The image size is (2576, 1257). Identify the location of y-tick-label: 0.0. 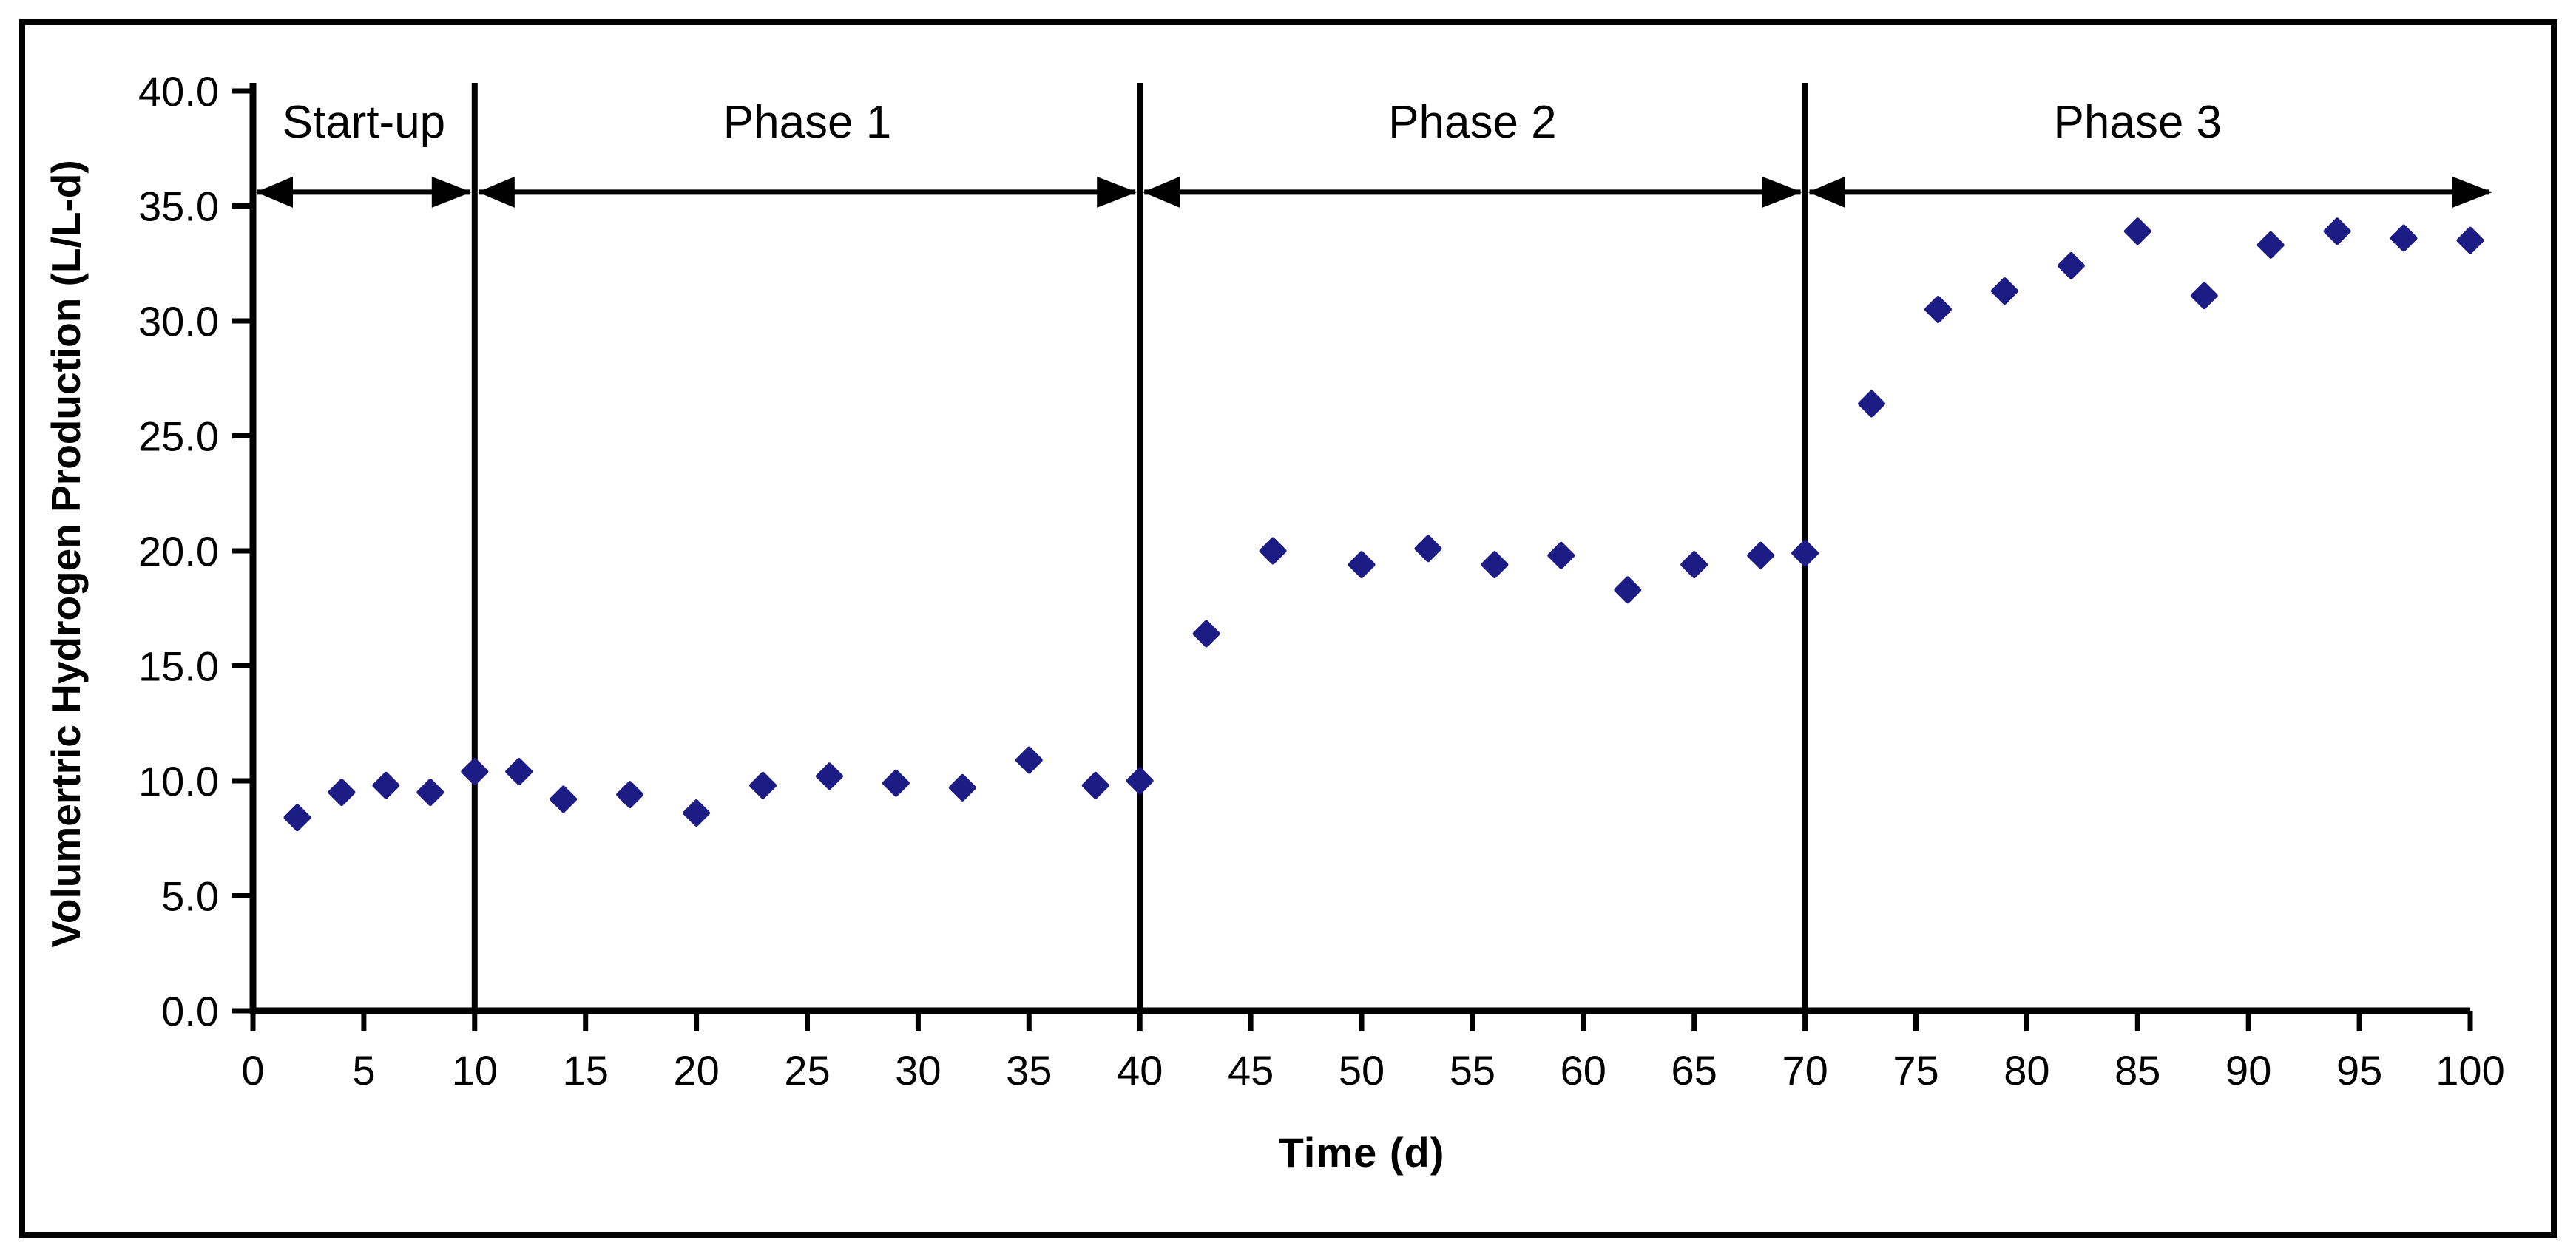
(190, 1011).